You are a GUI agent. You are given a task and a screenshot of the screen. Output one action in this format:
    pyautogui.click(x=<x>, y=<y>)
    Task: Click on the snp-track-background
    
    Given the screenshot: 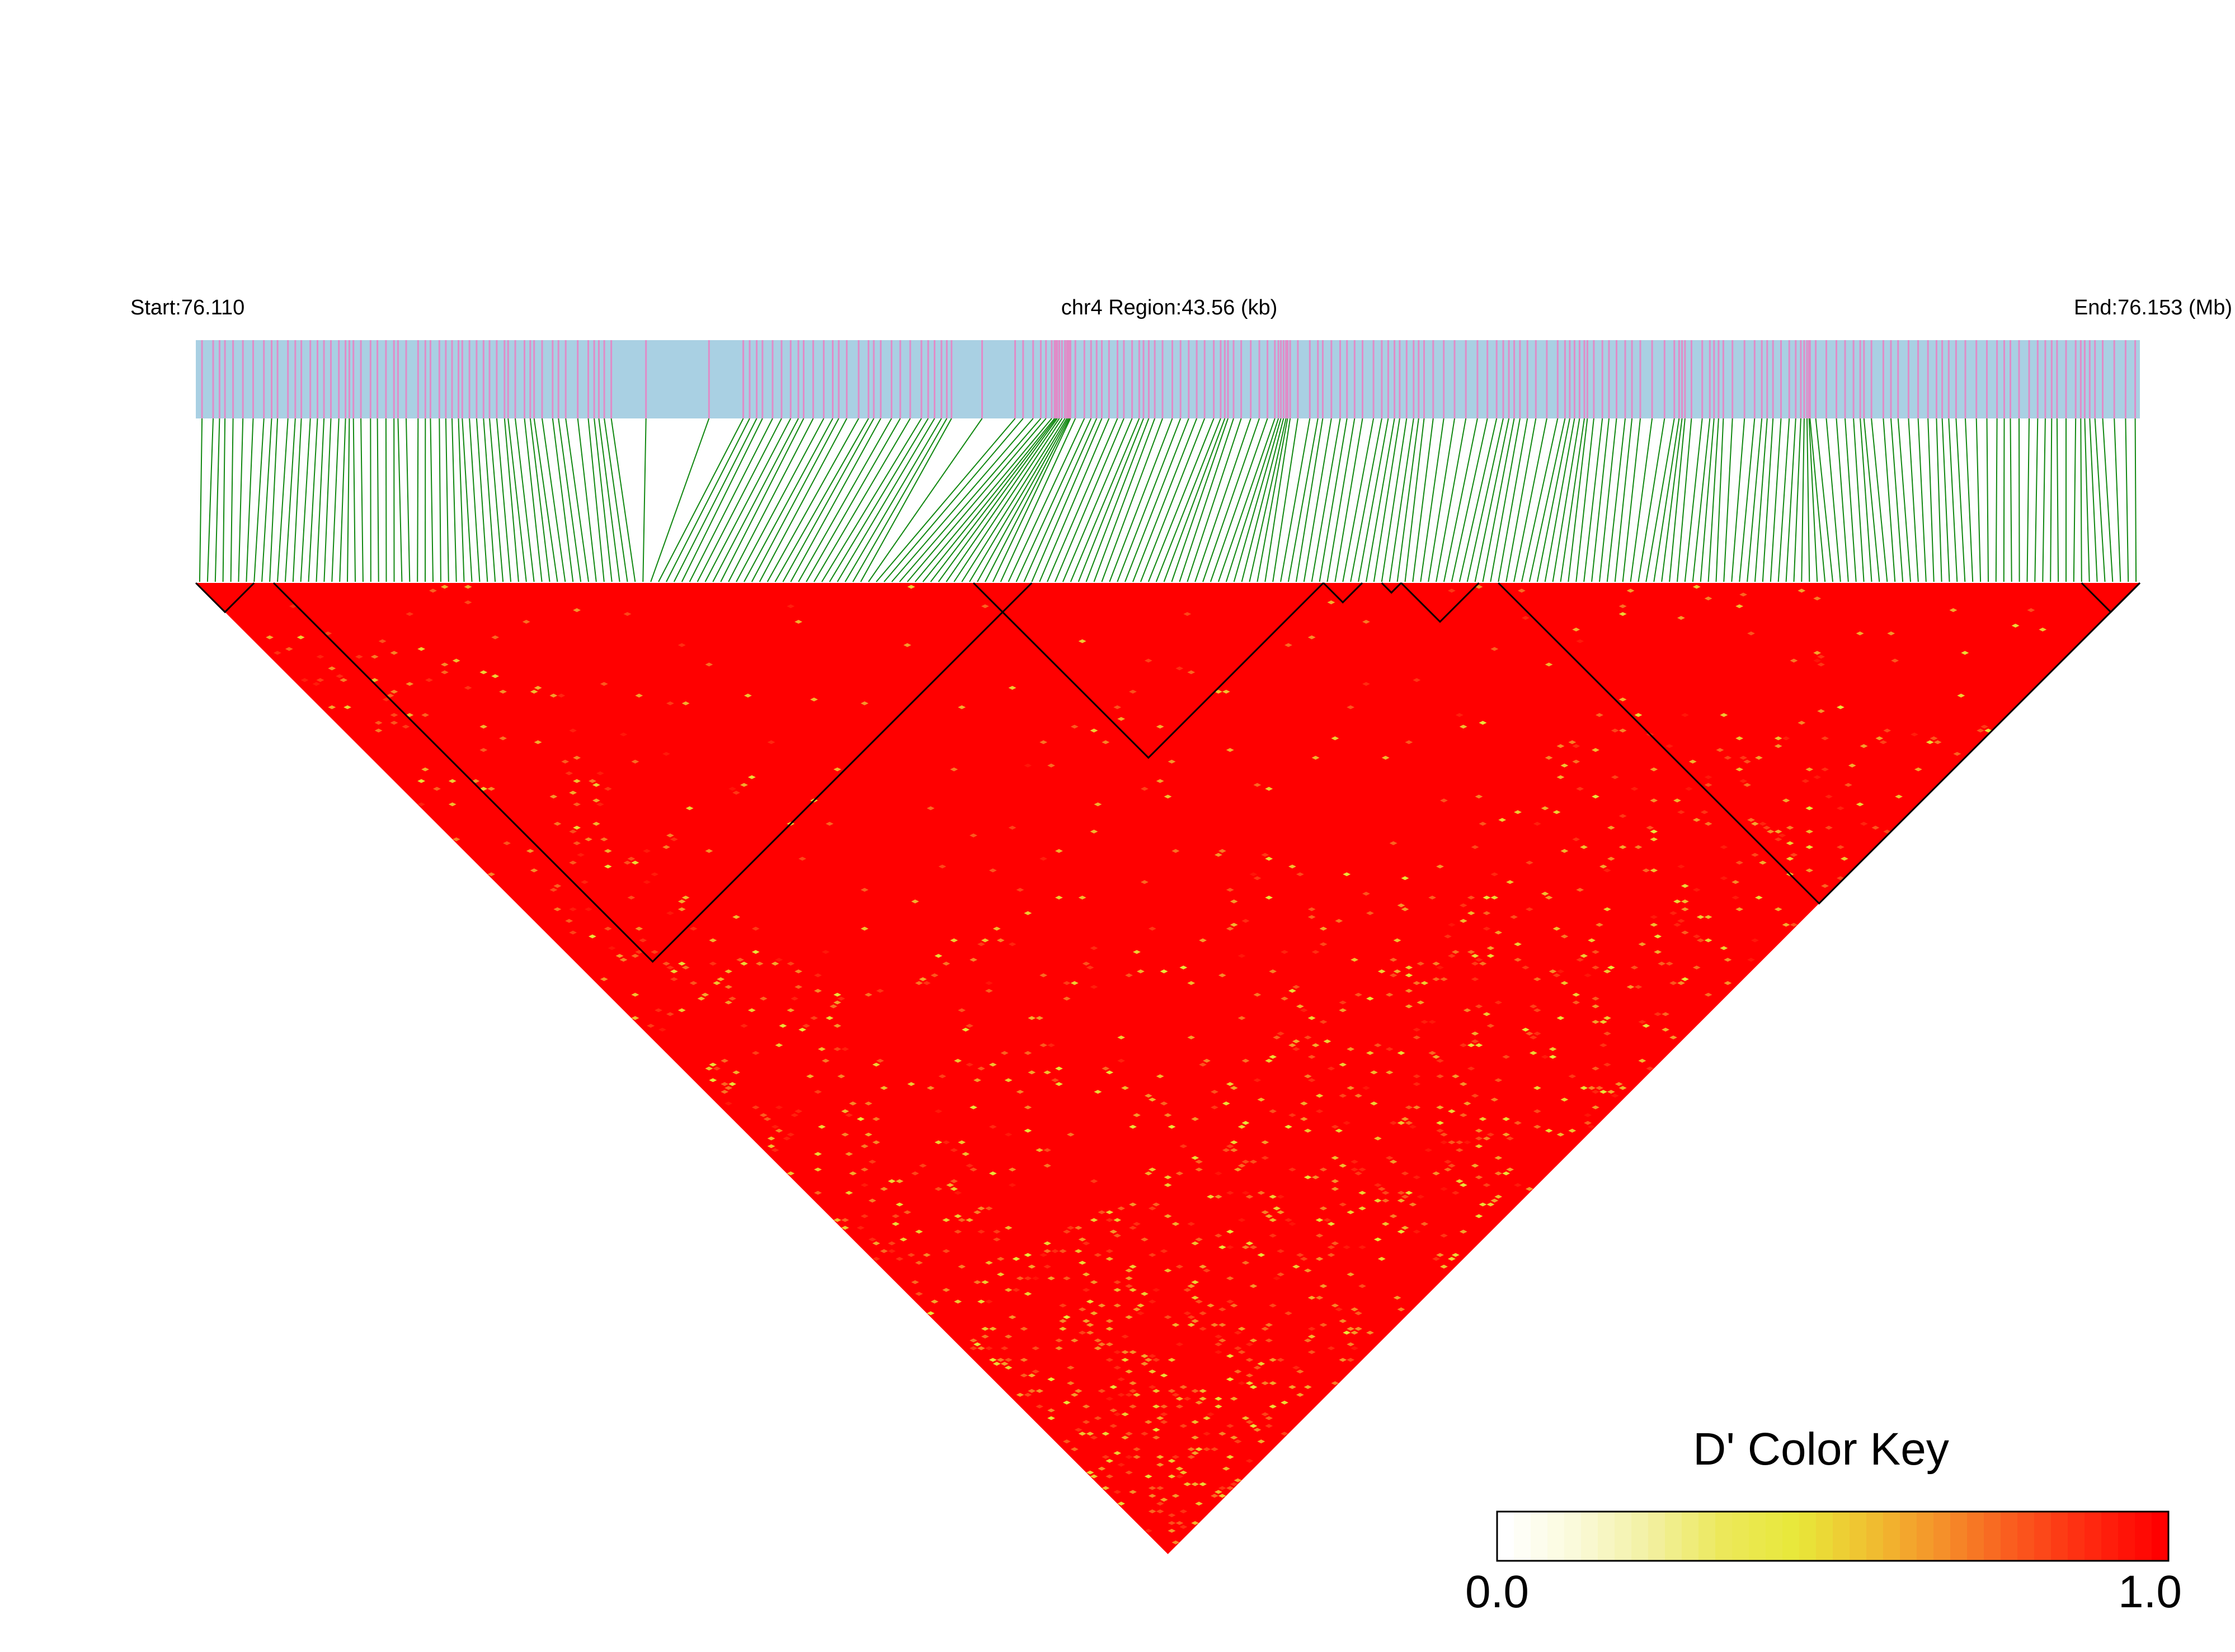 What is the action you would take?
    pyautogui.click(x=1168, y=379)
    